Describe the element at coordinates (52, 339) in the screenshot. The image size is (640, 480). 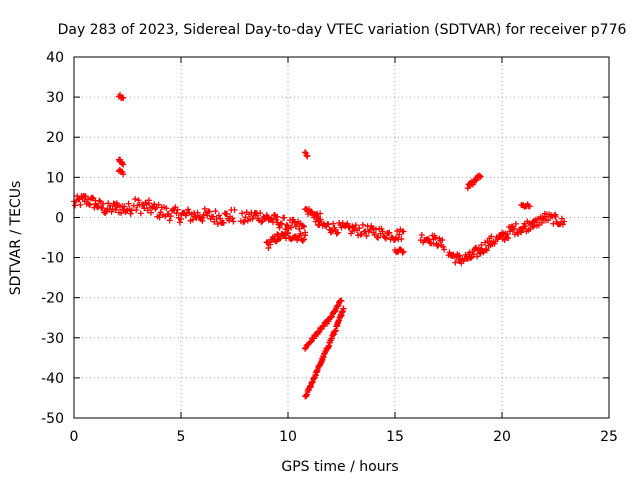
I see `y-tick-label: -30` at that location.